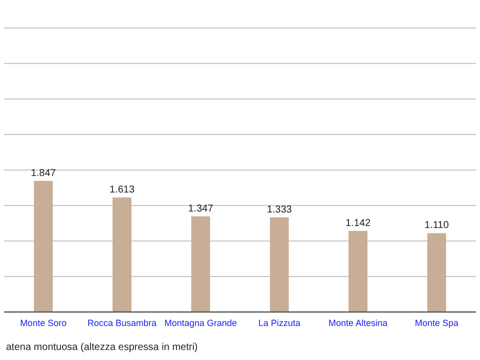 The width and height of the screenshot is (480, 360). I want to click on x-tick-label: Monte Spa, so click(436, 323).